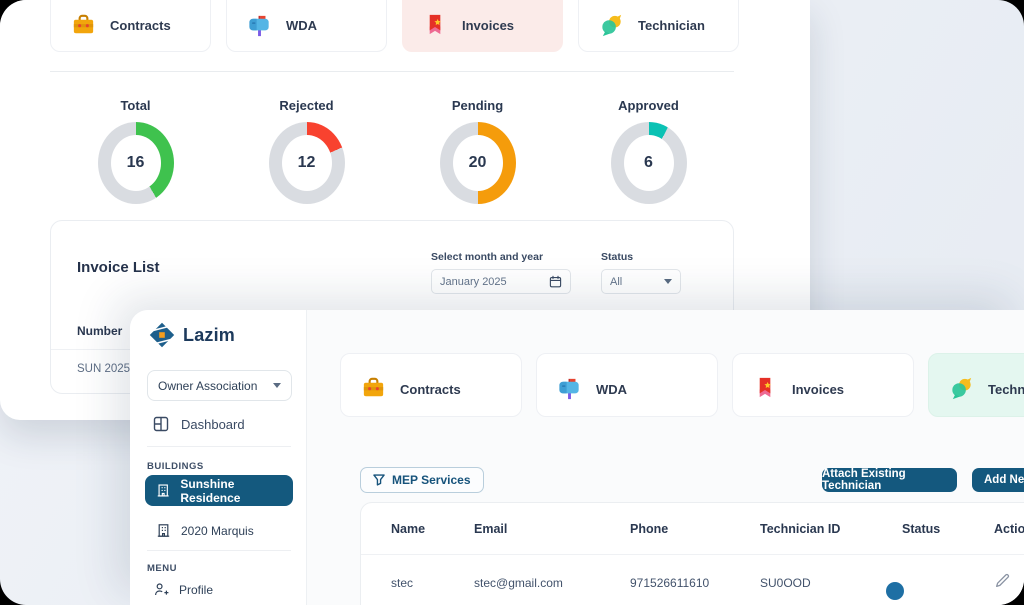 This screenshot has height=605, width=1024. I want to click on stat-value: 20, so click(477, 162).